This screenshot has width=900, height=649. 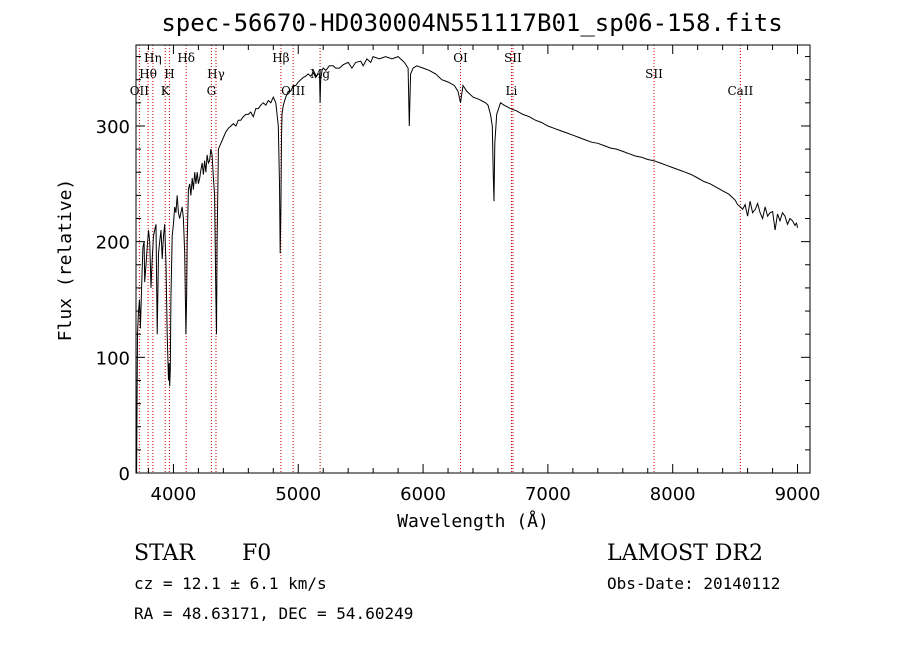 What do you see at coordinates (230, 583) in the screenshot?
I see `redshift-text: cz = 12.1 ± 6.1 km/s` at bounding box center [230, 583].